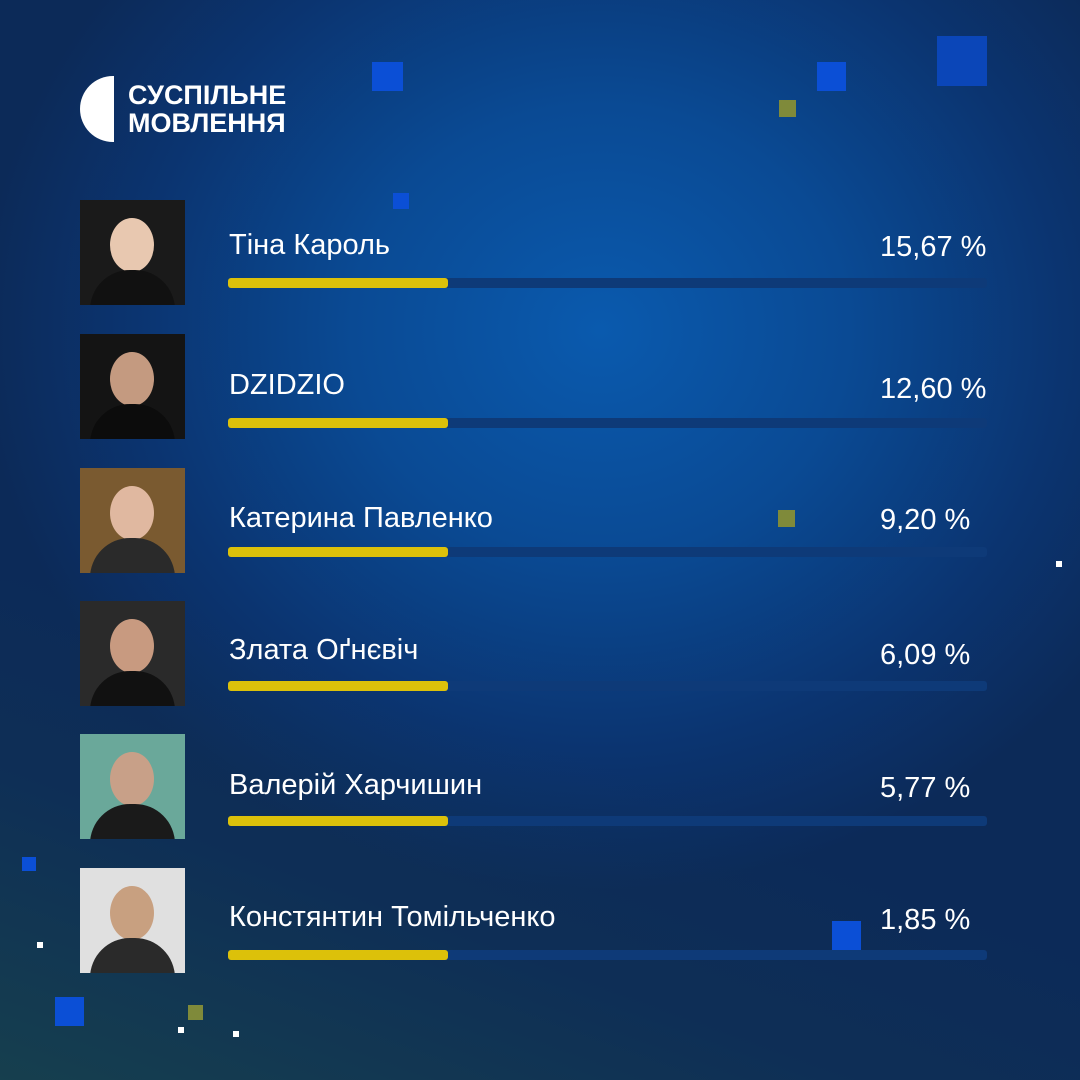 The image size is (1080, 1080). I want to click on result-row: Констянтин Томільченко 1,85 %, so click(540, 920).